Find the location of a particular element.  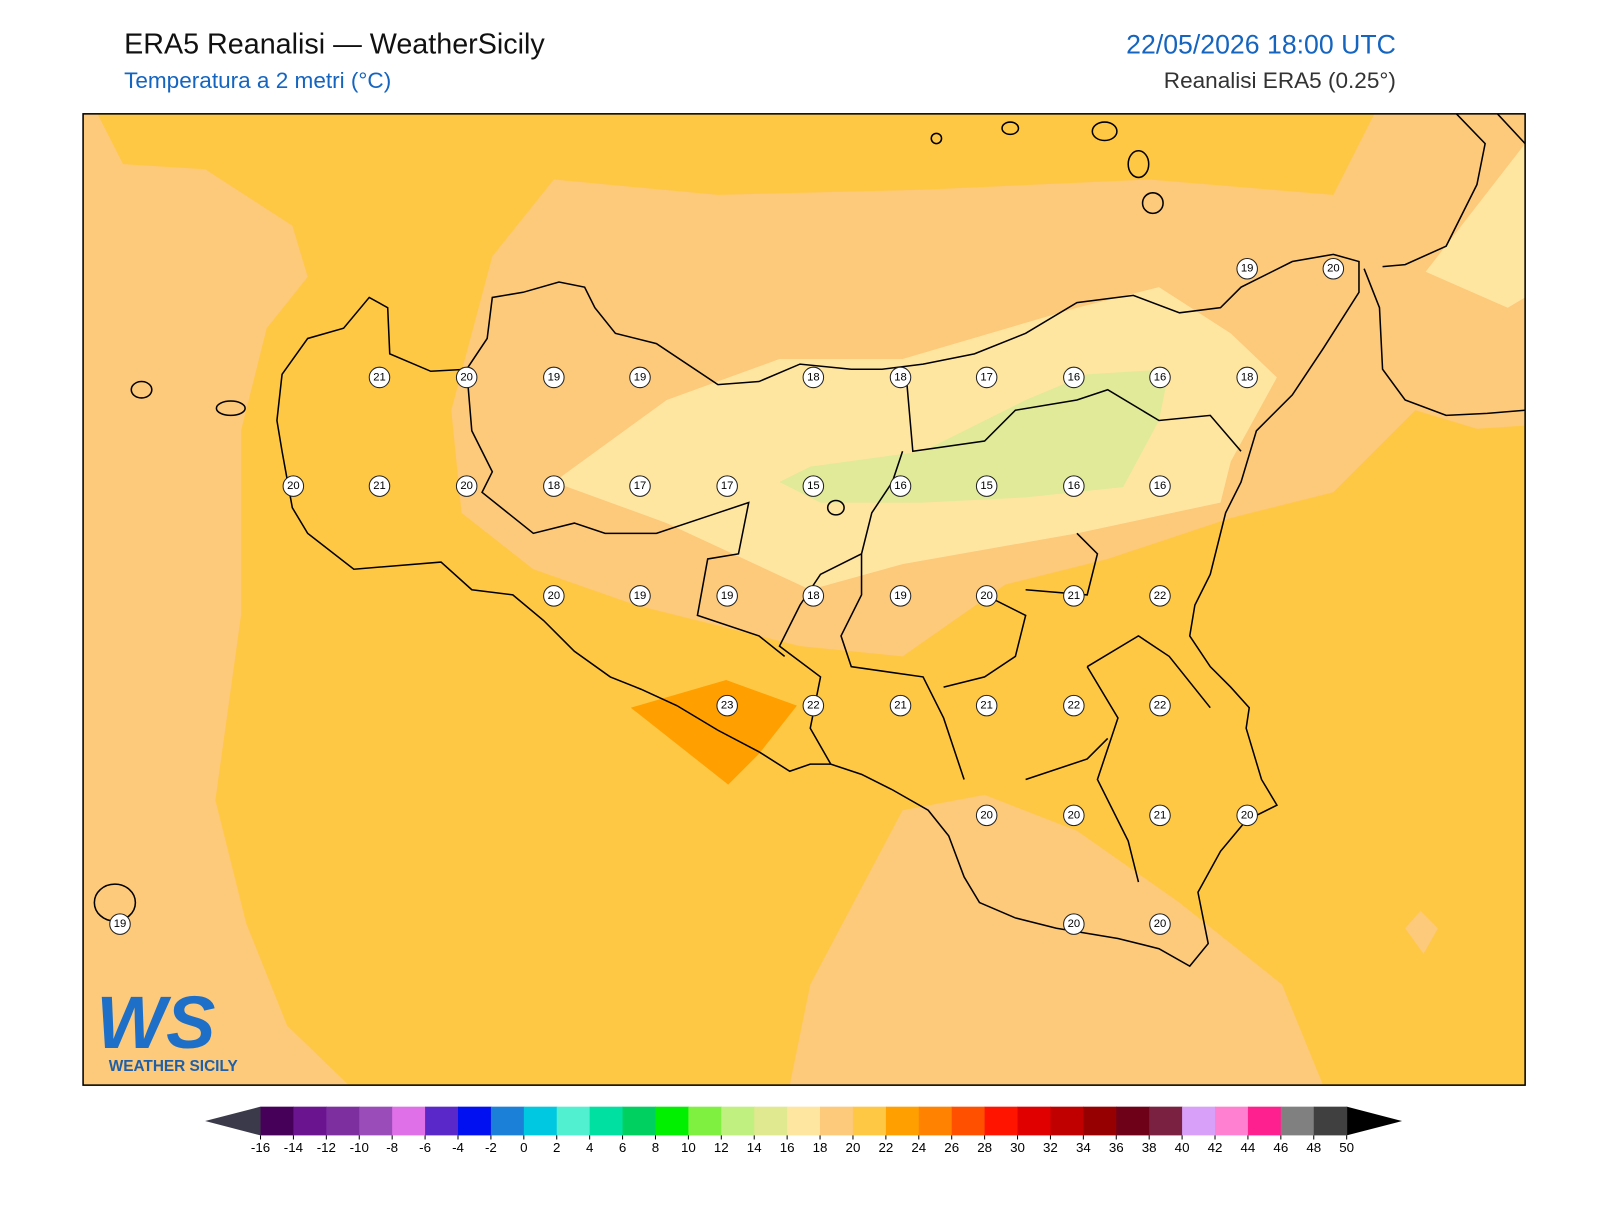

colorbar-label: 22 is located at coordinates (885, 1147).